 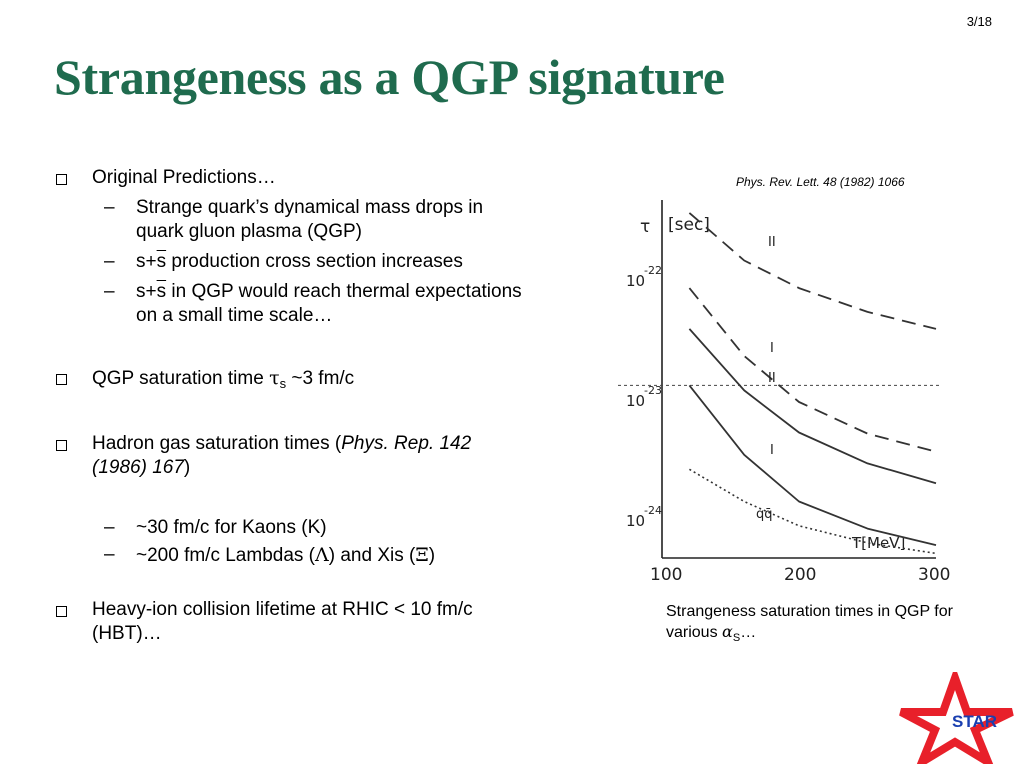 I want to click on star-logo-icon, so click(x=956, y=718).